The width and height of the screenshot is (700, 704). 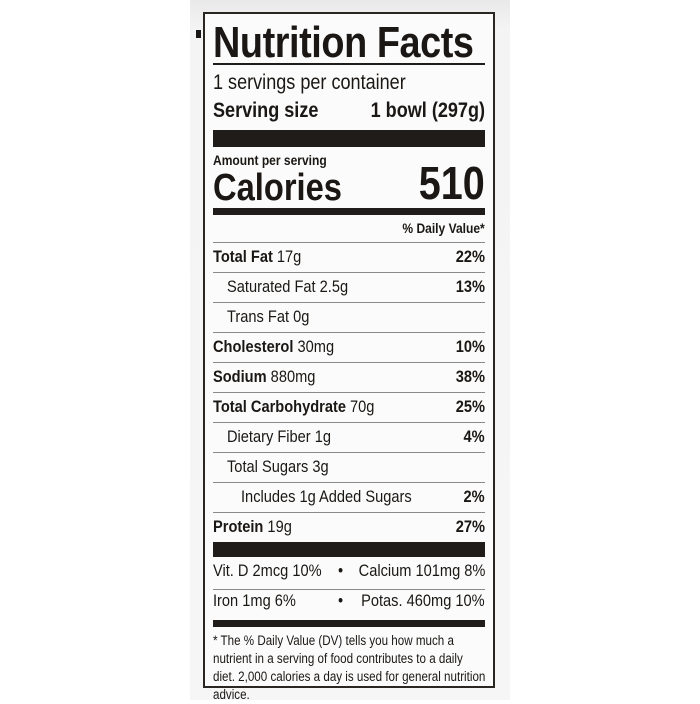 I want to click on nutrient-amount: 17g, so click(x=289, y=256).